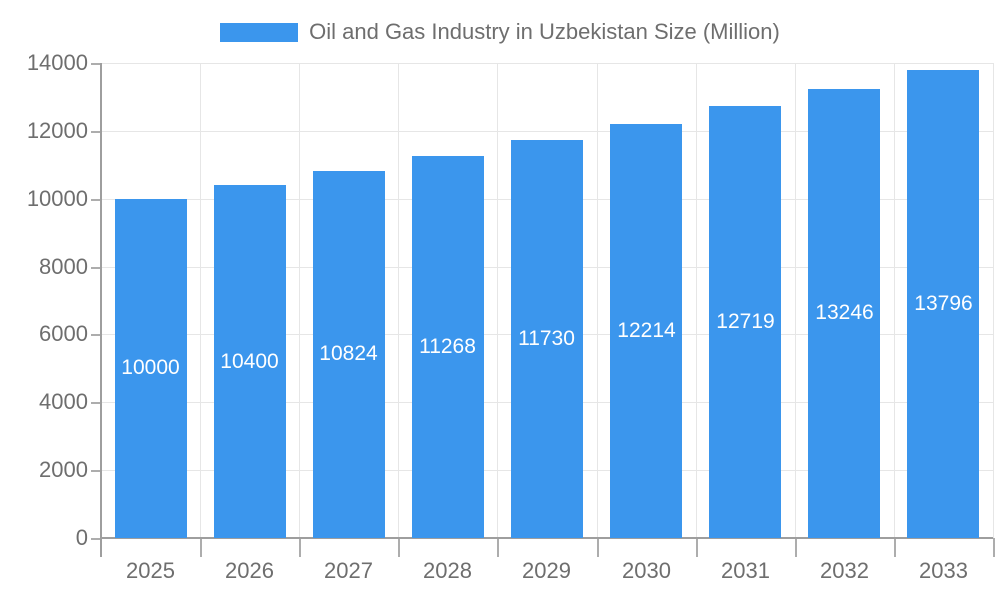 The image size is (1000, 600). Describe the element at coordinates (943, 570) in the screenshot. I see `x-axis-label: 2033` at that location.